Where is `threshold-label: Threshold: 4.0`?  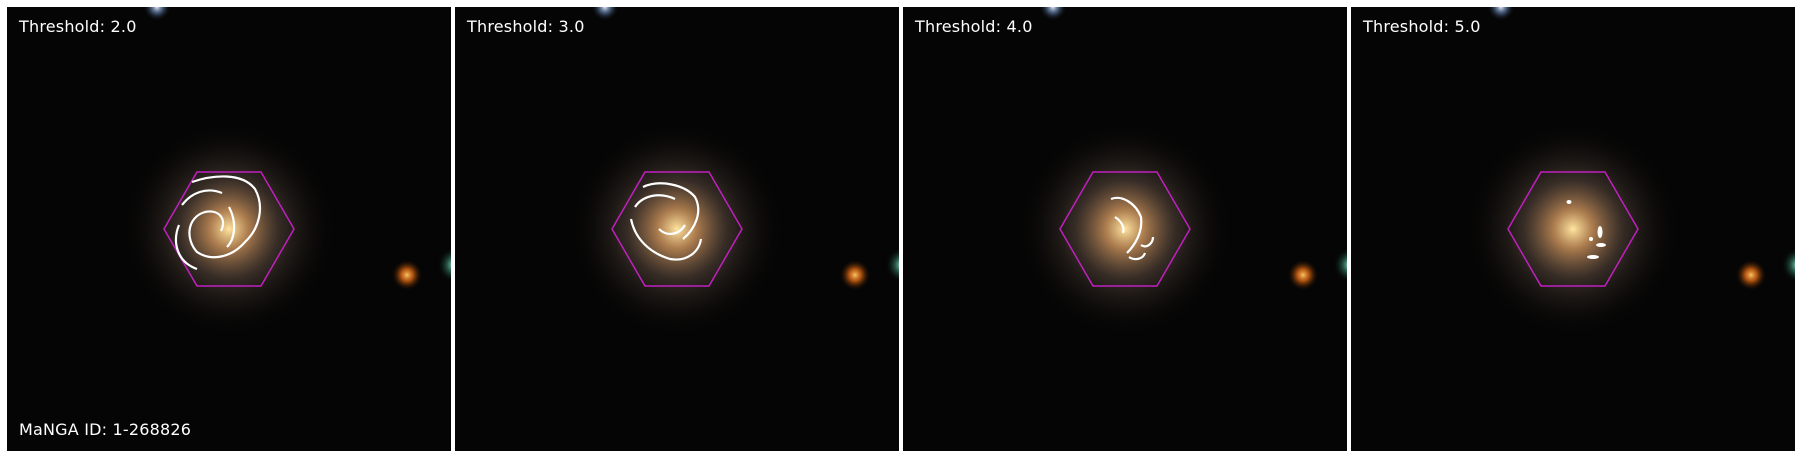
threshold-label: Threshold: 4.0 is located at coordinates (974, 26).